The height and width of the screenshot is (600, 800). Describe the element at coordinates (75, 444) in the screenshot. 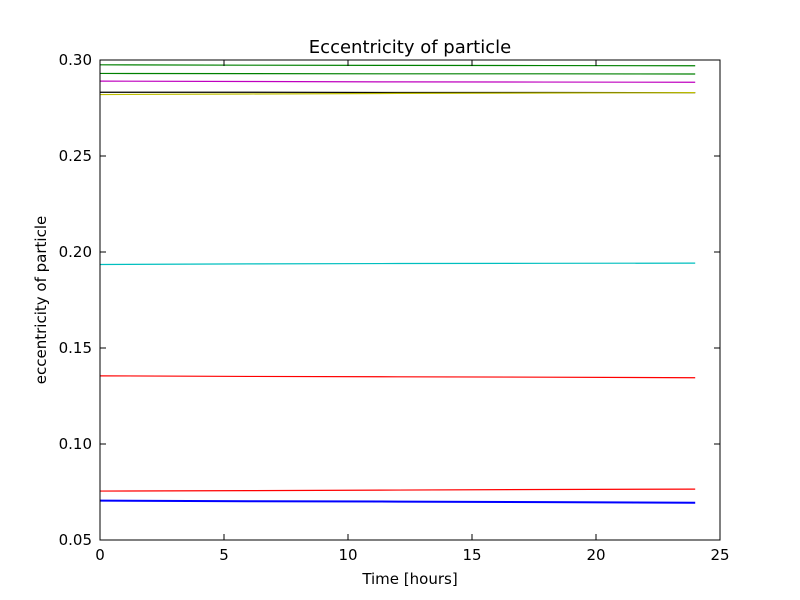

I see `y-tick-label: 0.10` at that location.